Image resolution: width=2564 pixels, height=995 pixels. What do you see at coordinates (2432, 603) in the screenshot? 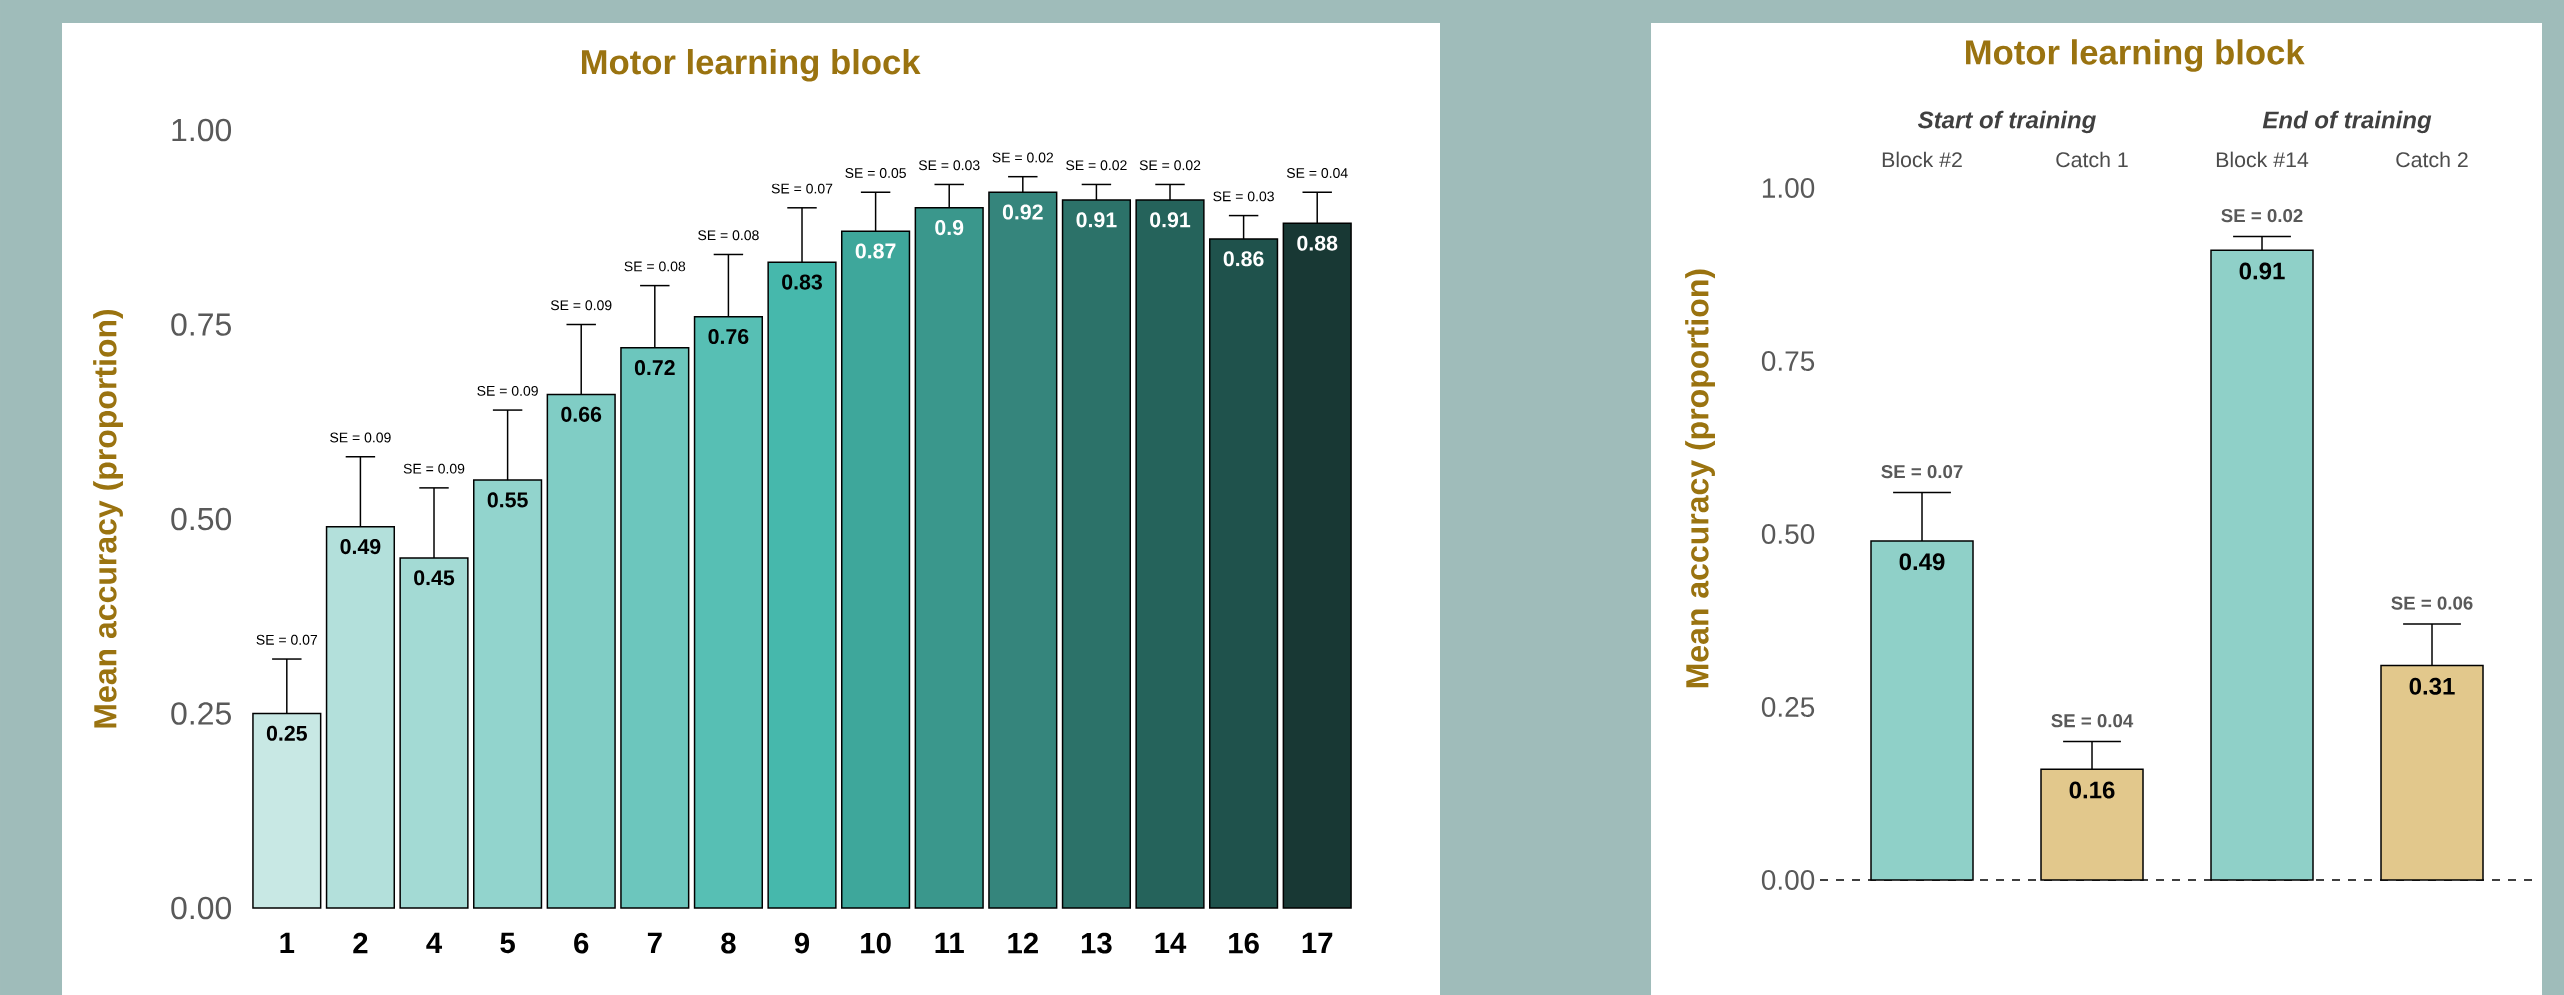
I see `annotation: SE = 0.06` at bounding box center [2432, 603].